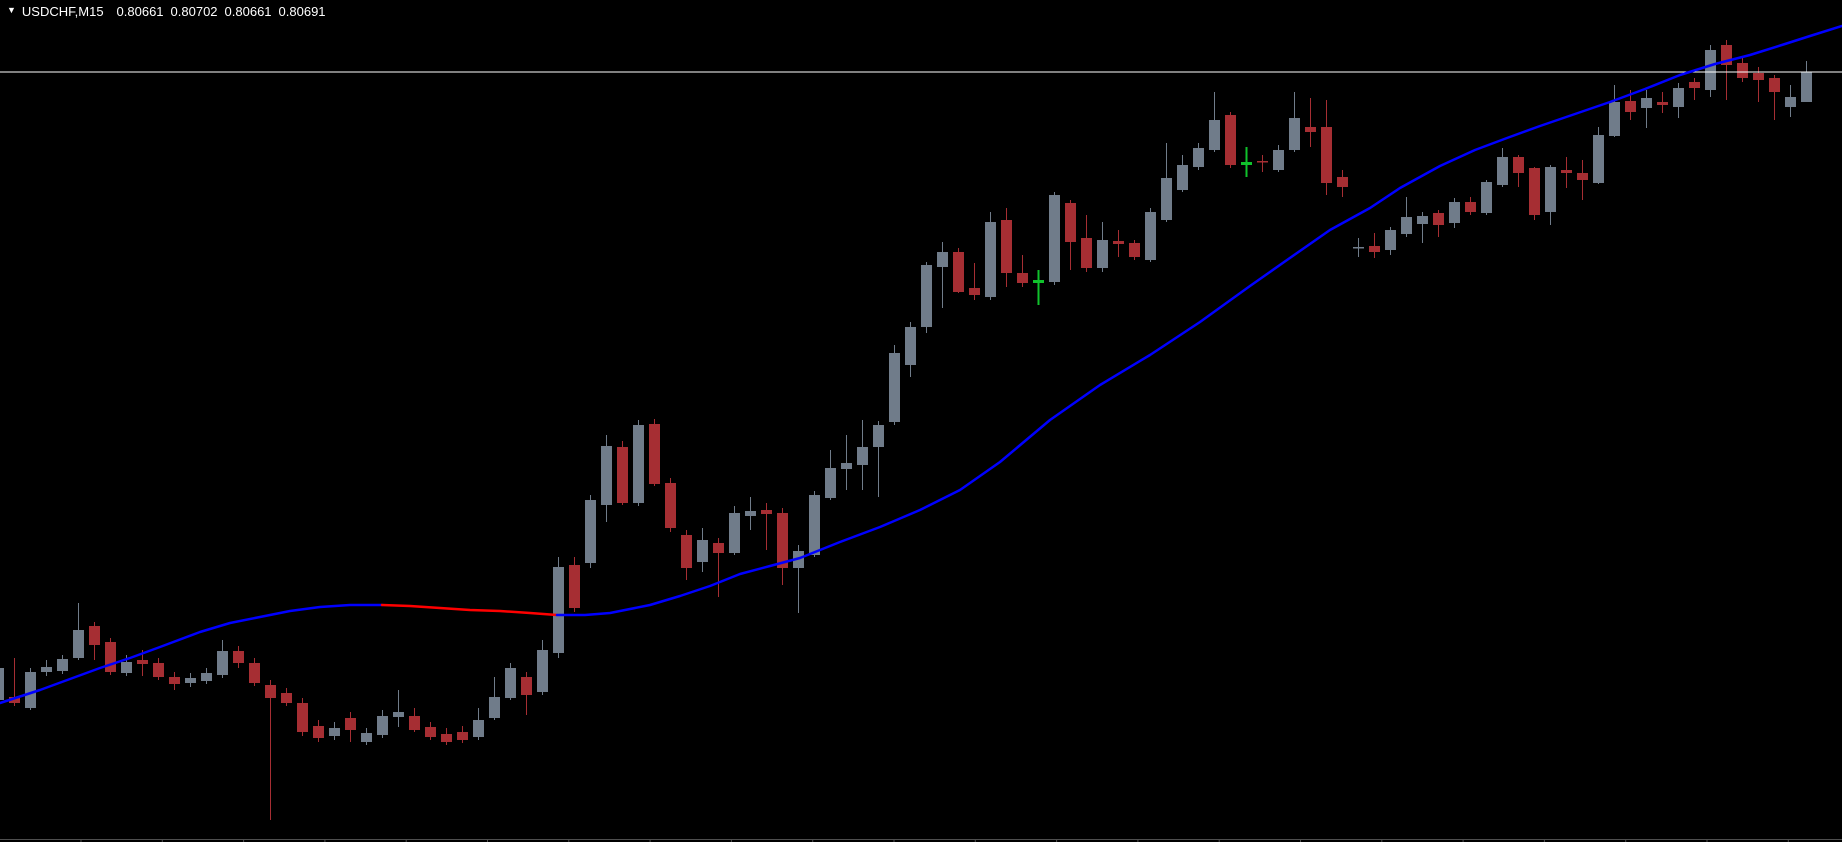 This screenshot has width=1842, height=842. Describe the element at coordinates (62, 11) in the screenshot. I see `symbol-period-label: USDCHF,M15` at that location.